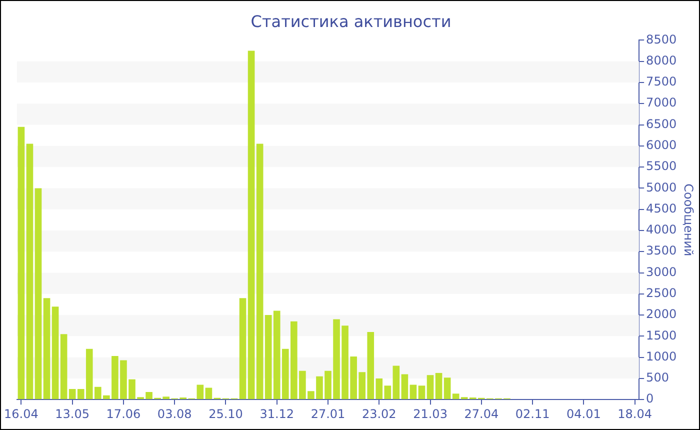 This screenshot has height=430, width=700. I want to click on y-tick-label: 8500, so click(661, 39).